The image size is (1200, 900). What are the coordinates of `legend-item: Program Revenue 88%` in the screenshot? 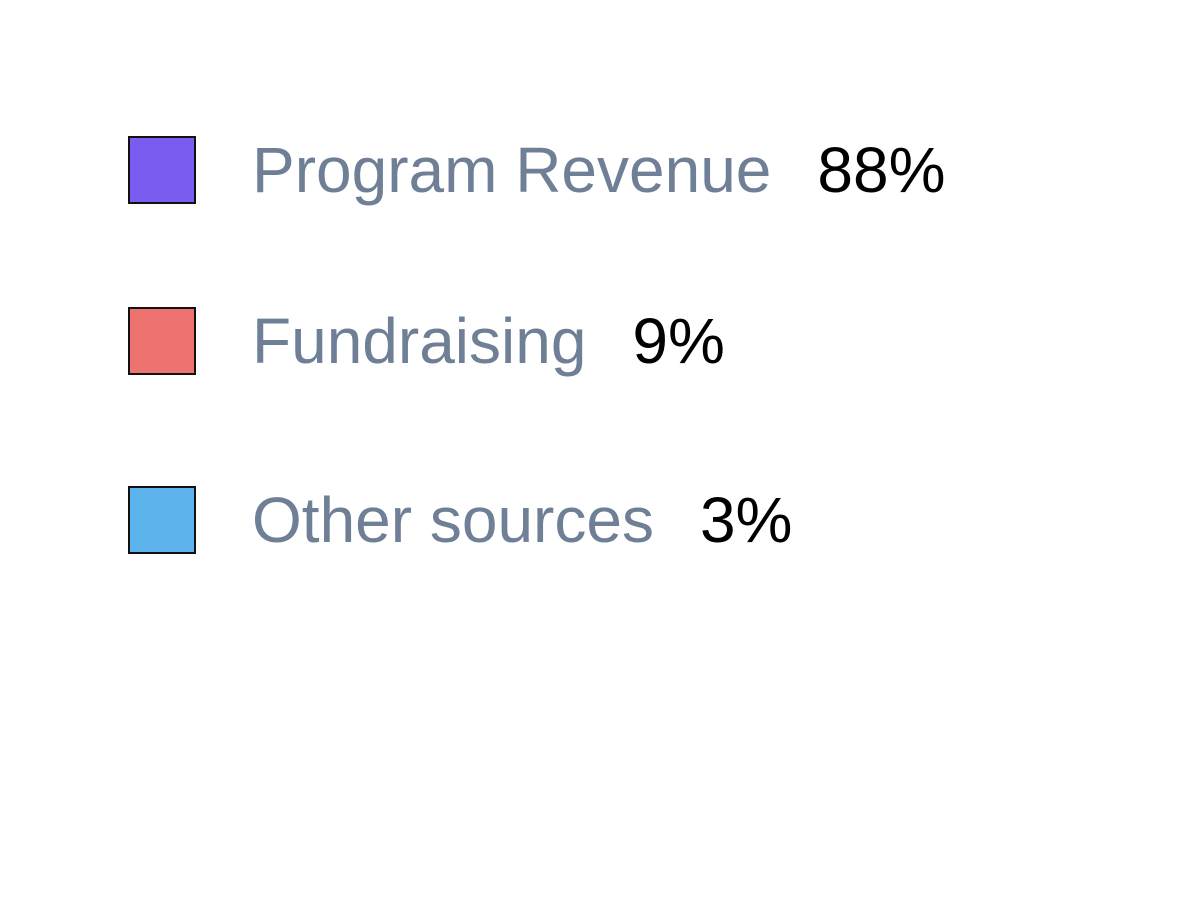 It's located at (537, 170).